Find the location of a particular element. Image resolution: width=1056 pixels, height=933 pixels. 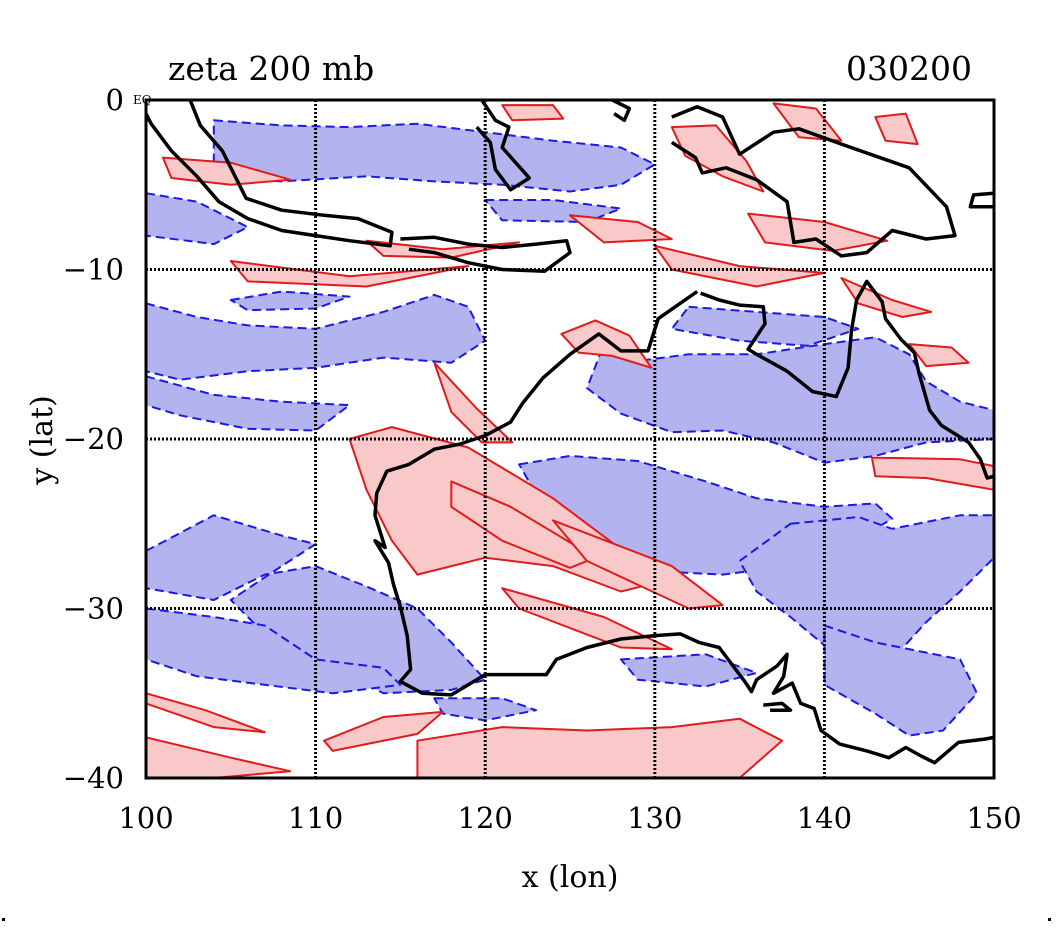

x-tick-label: 100 is located at coordinates (145, 818).